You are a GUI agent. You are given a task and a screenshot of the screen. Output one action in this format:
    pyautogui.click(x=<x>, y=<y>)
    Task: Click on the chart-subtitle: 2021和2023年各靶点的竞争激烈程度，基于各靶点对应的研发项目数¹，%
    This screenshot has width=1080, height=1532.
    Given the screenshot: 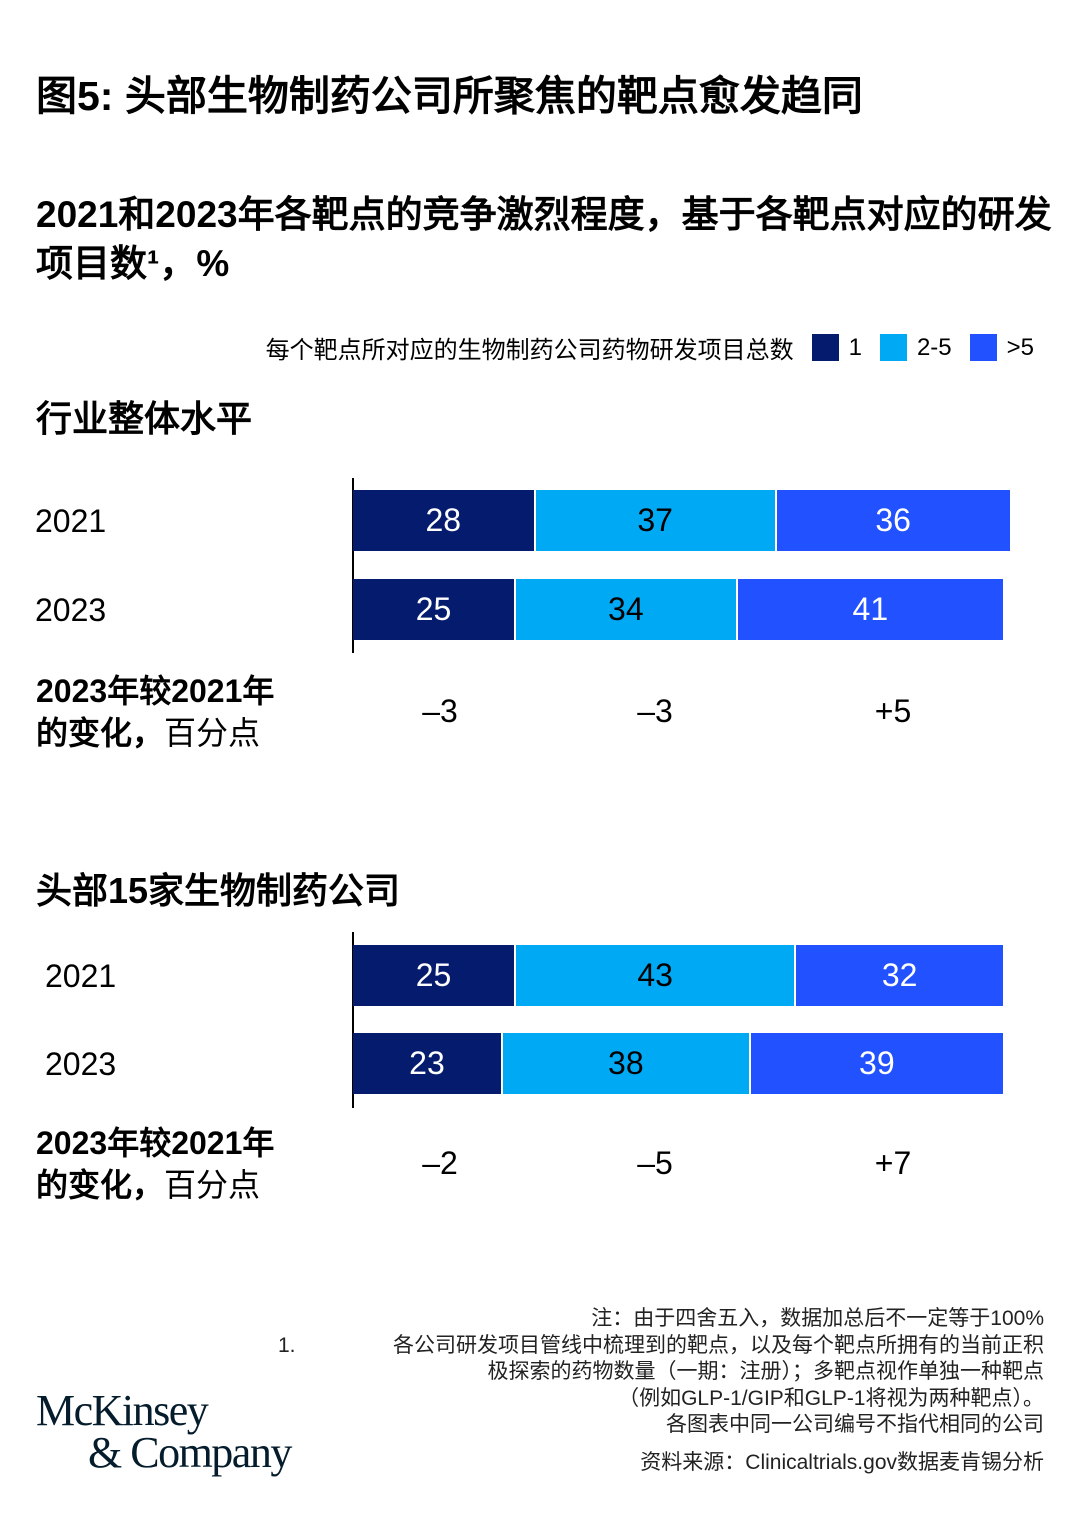 What is the action you would take?
    pyautogui.click(x=544, y=239)
    